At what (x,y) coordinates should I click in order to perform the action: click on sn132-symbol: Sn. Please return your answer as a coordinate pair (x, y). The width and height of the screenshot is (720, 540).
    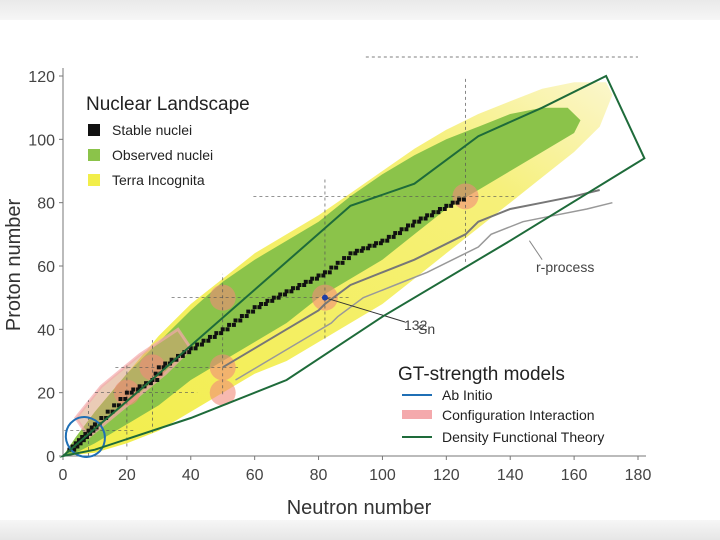
    Looking at the image, I should click on (426, 329).